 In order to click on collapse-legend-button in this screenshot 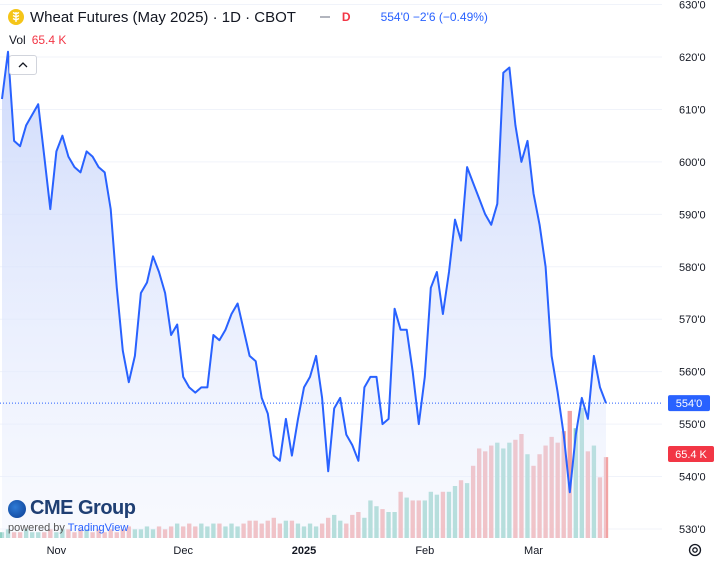, I will do `click(23, 65)`.